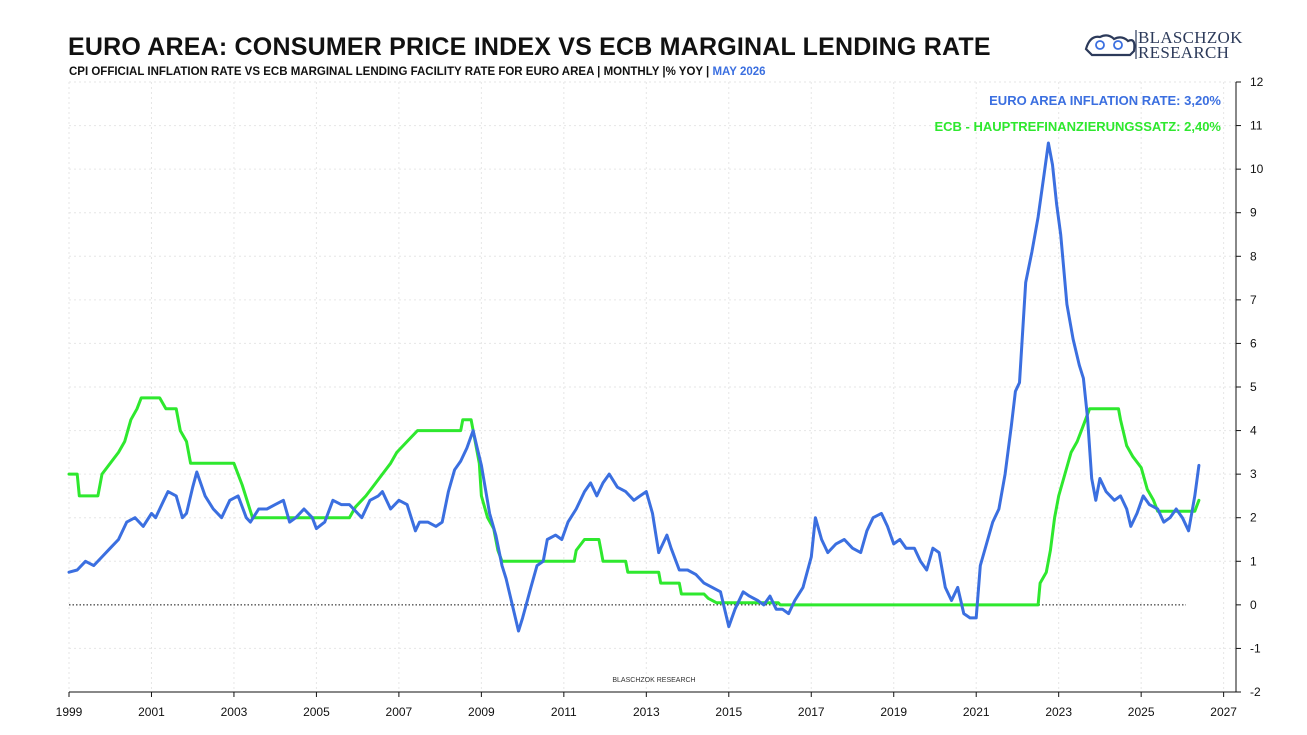 Image resolution: width=1307 pixels, height=735 pixels. I want to click on legend-ecb: ECB - HAUPTREFINANZIERUNGSSATZ: 2,40%, so click(1077, 126).